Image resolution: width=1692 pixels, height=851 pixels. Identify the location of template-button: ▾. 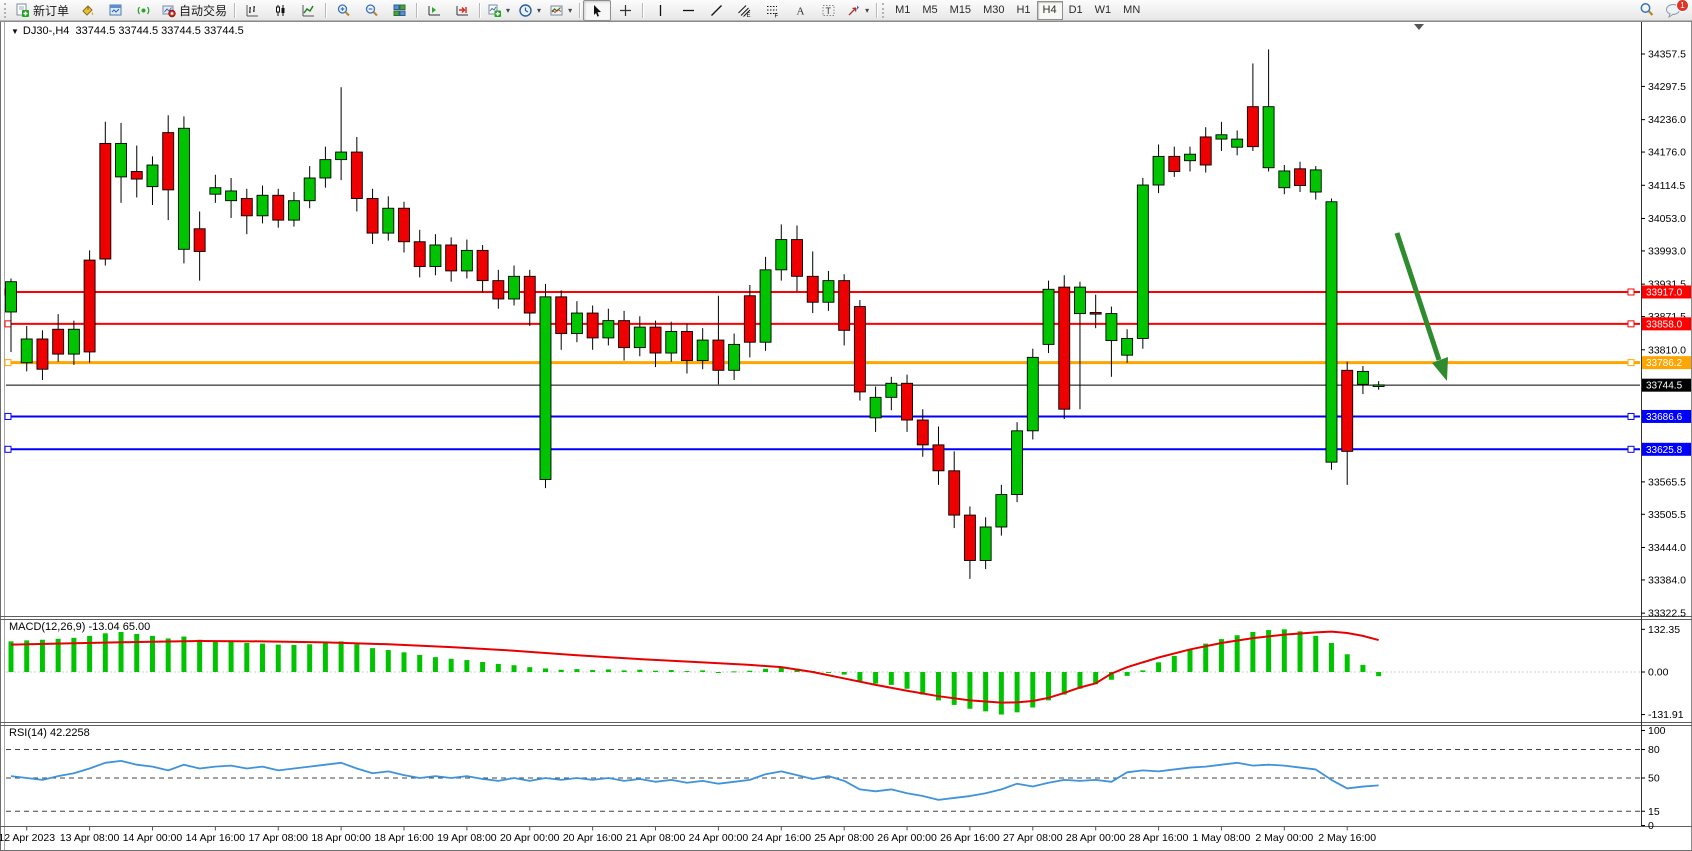
(560, 10).